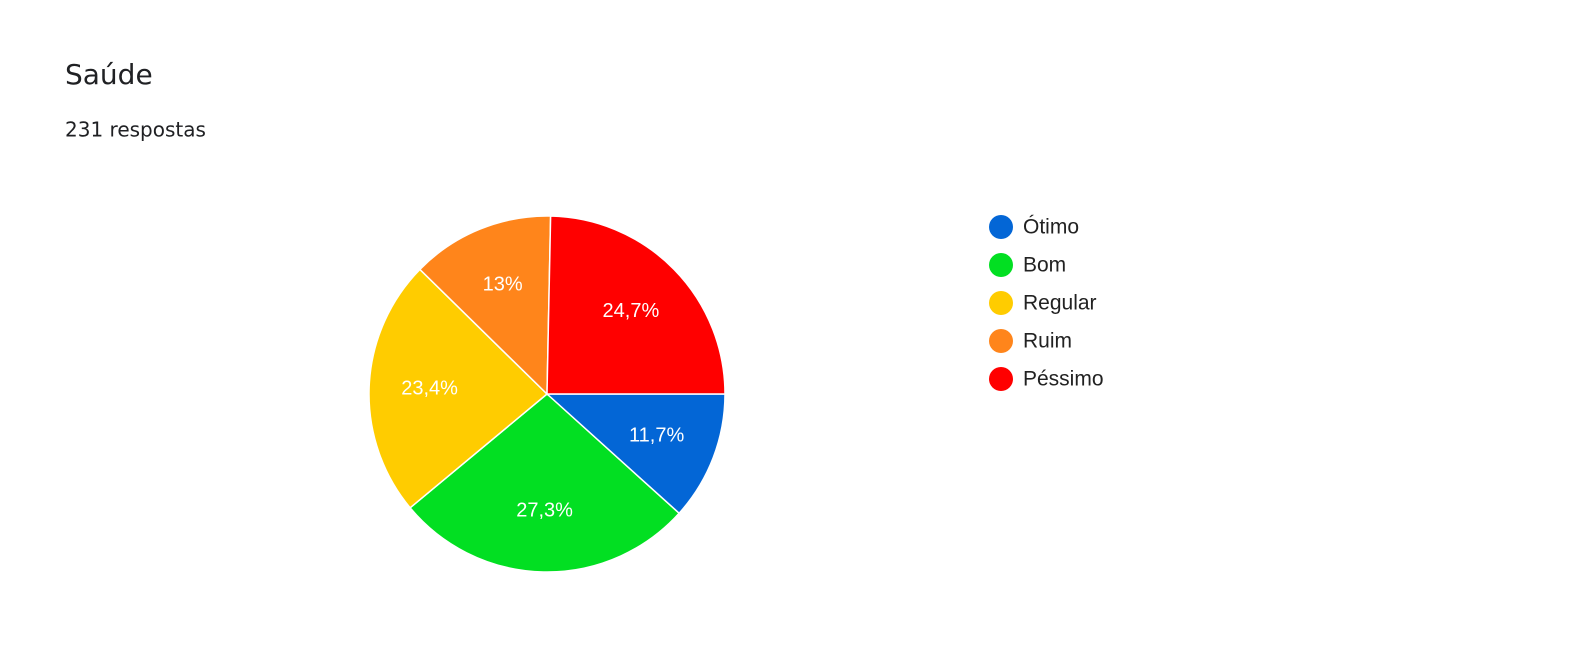  Describe the element at coordinates (135, 130) in the screenshot. I see `chart-subtitle: 231 respostas` at that location.